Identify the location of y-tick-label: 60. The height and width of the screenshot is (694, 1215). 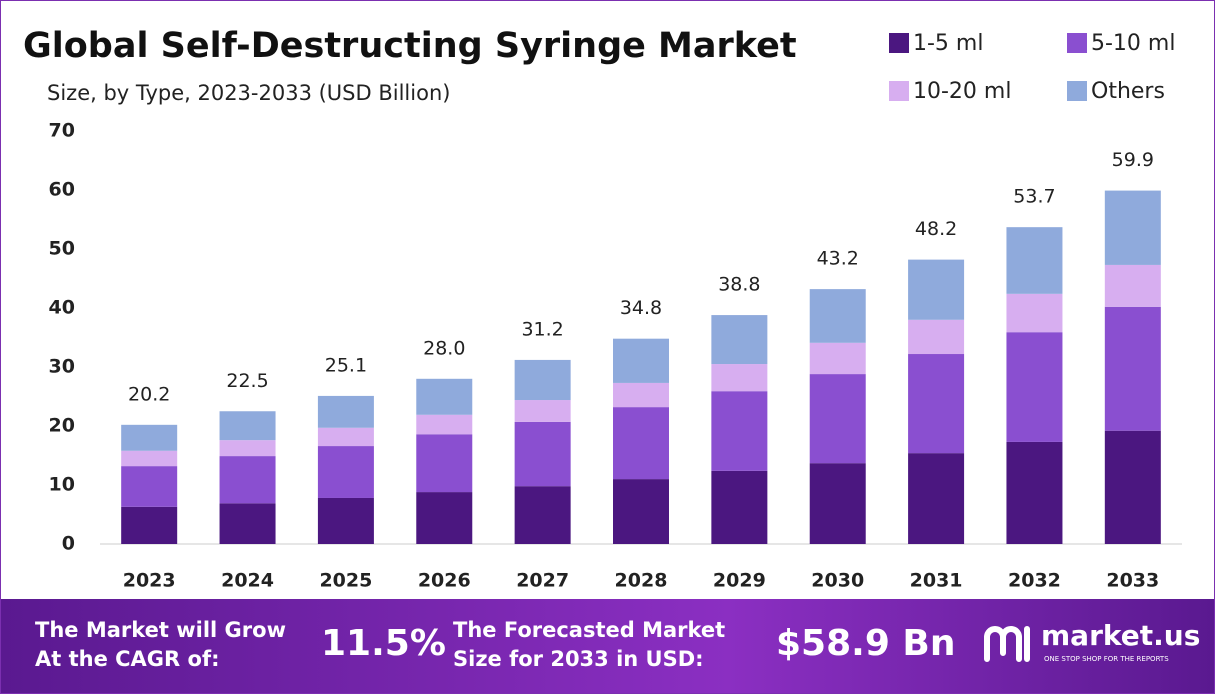
(62, 190).